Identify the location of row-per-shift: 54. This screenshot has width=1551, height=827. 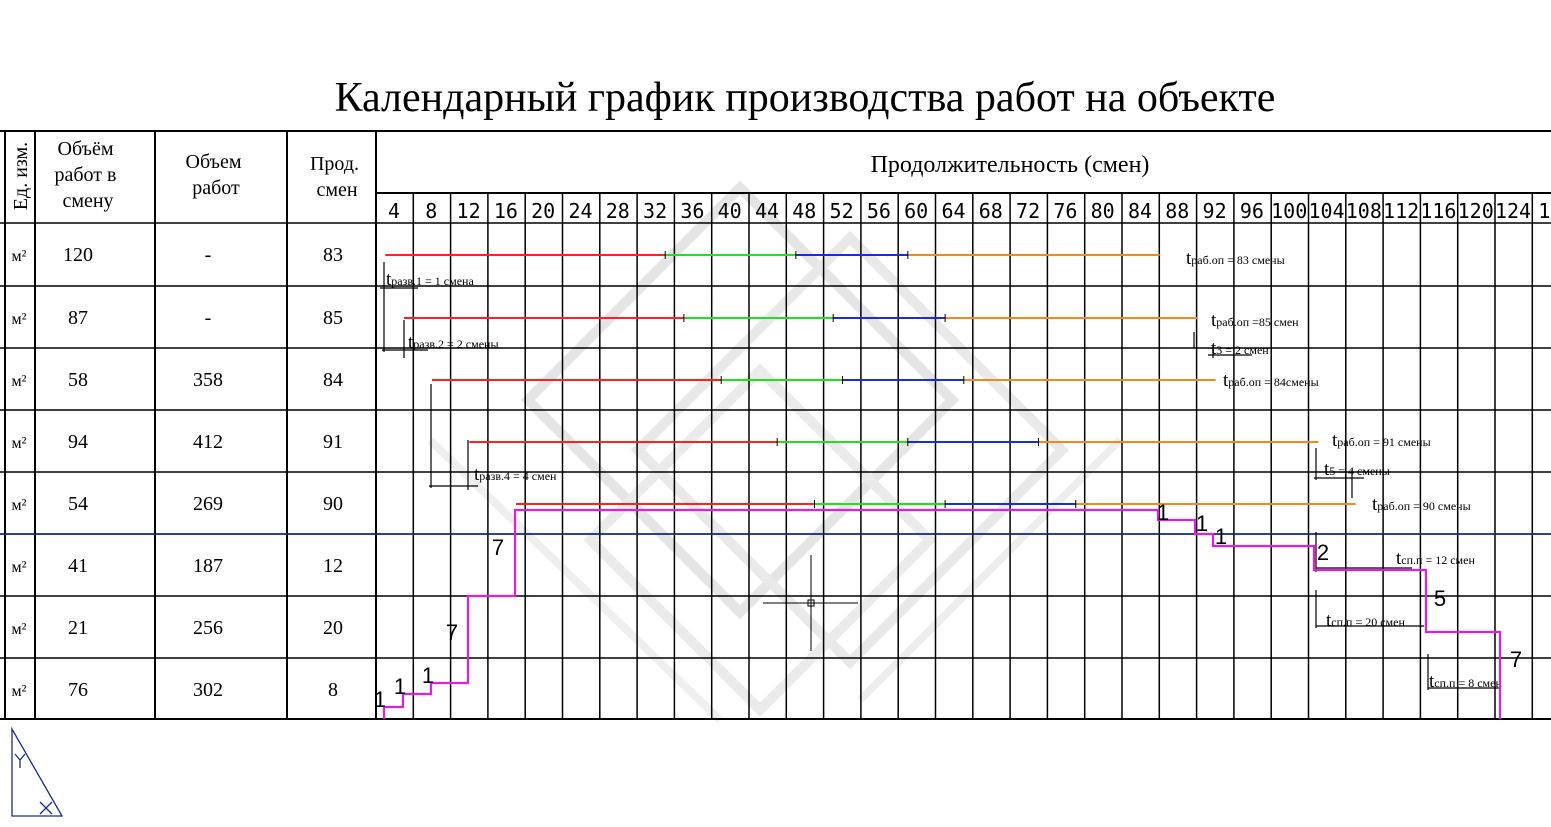
(78, 504).